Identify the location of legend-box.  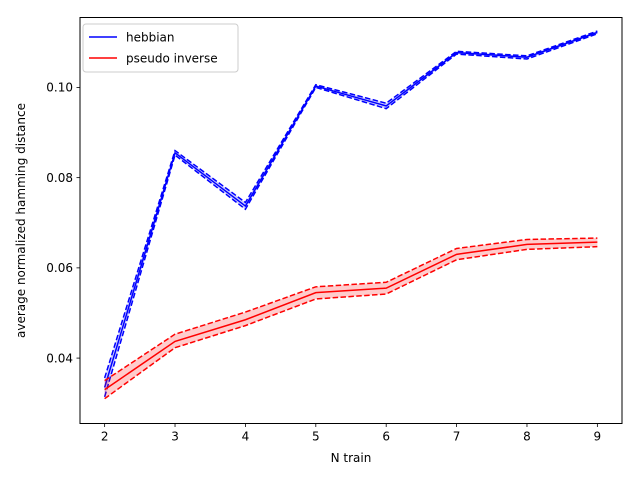
(160, 48).